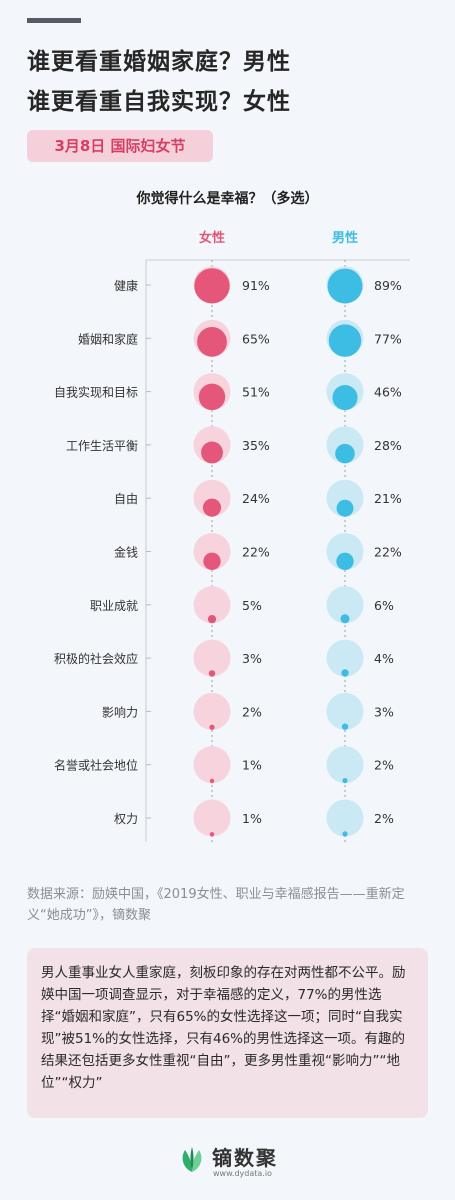  I want to click on value-label: 5%, so click(252, 605).